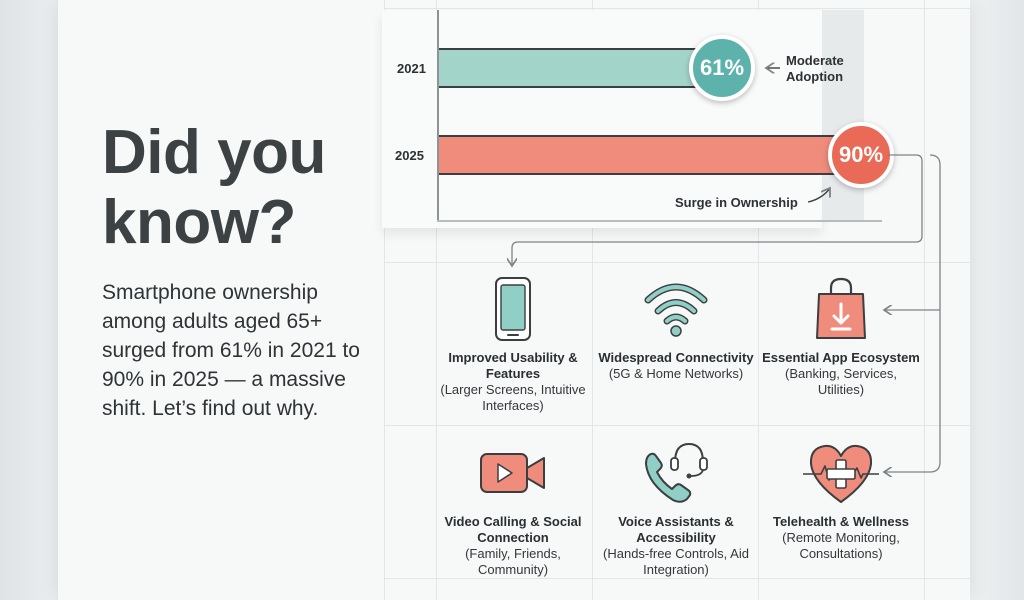 The image size is (1024, 600). I want to click on connector-to-usability, so click(717, 210).